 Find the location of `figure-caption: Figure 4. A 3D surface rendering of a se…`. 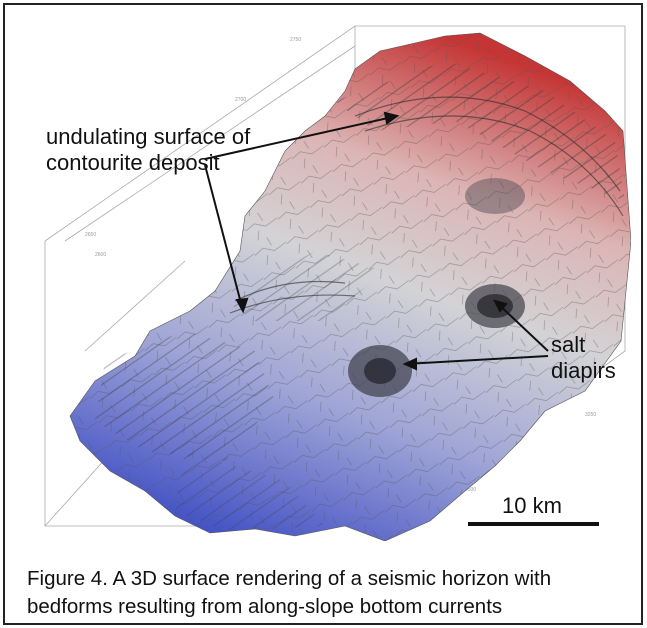

figure-caption: Figure 4. A 3D surface rendering of a se… is located at coordinates (289, 592).